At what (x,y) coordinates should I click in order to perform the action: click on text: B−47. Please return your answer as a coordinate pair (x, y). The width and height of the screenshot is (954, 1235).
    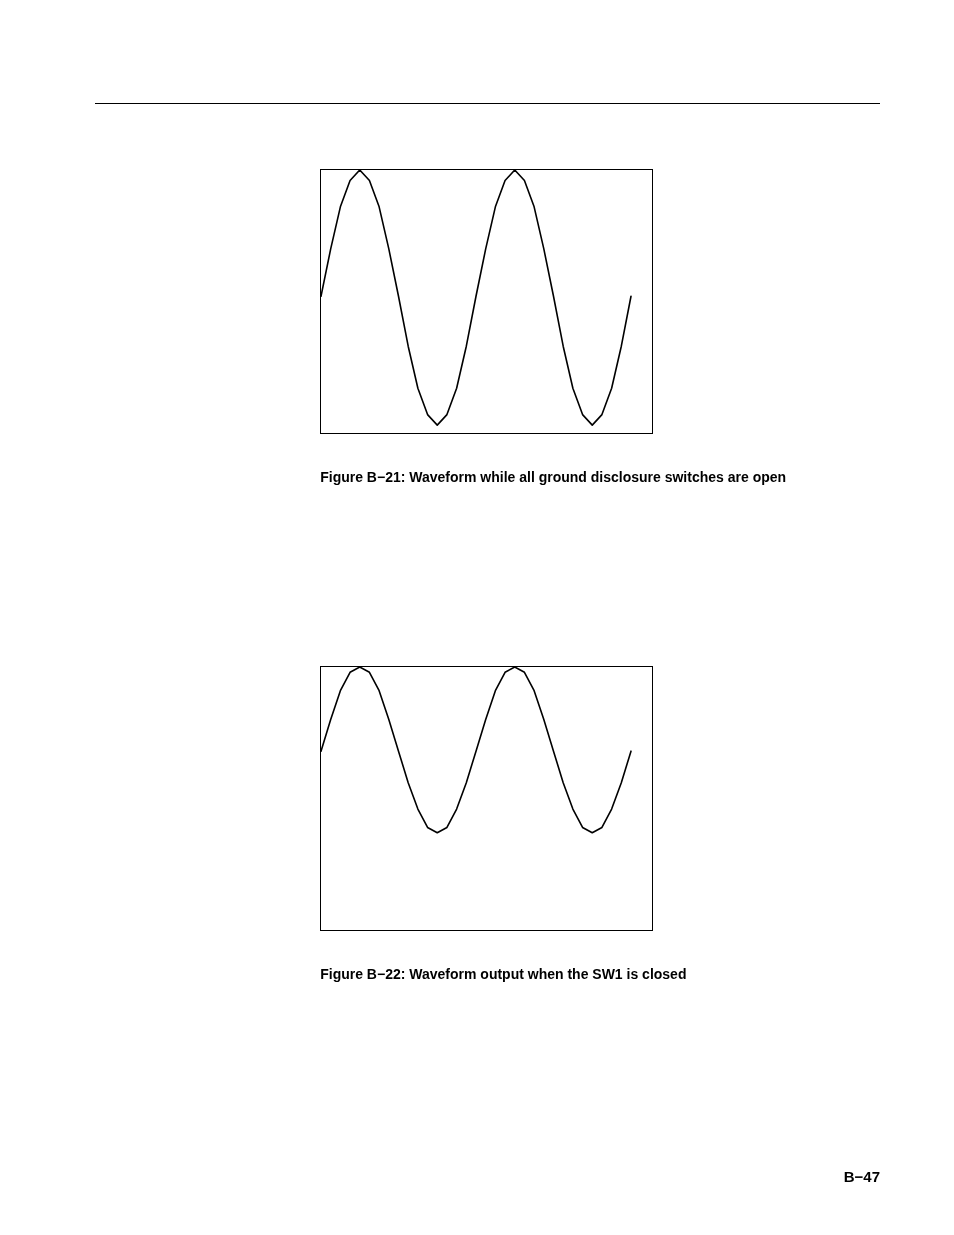
    Looking at the image, I should click on (861, 1176).